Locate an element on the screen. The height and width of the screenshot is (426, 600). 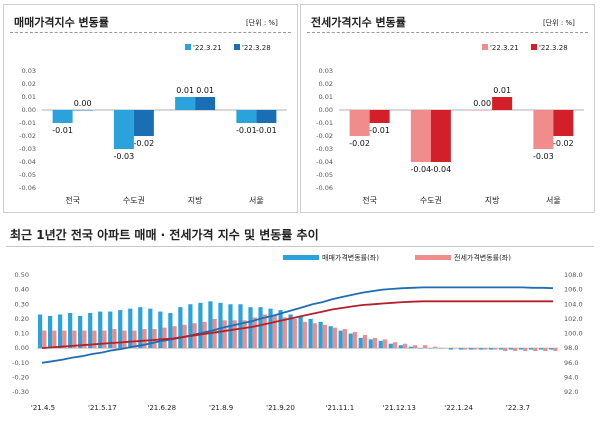
right-y-tick-label: 106.0 is located at coordinates (573, 290).